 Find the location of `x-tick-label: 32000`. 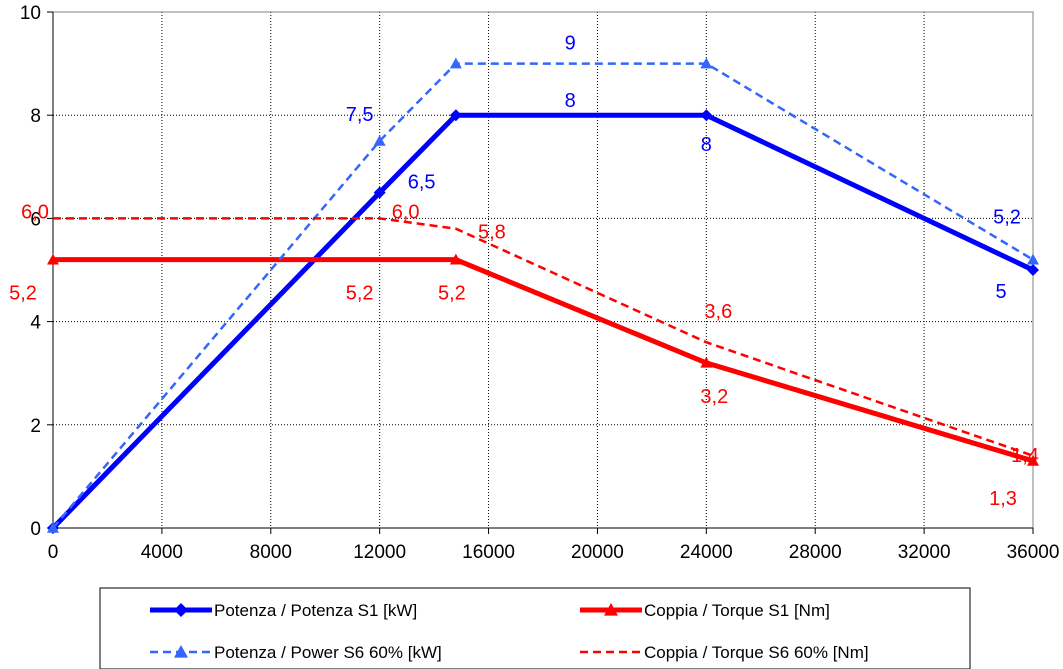

x-tick-label: 32000 is located at coordinates (924, 552).